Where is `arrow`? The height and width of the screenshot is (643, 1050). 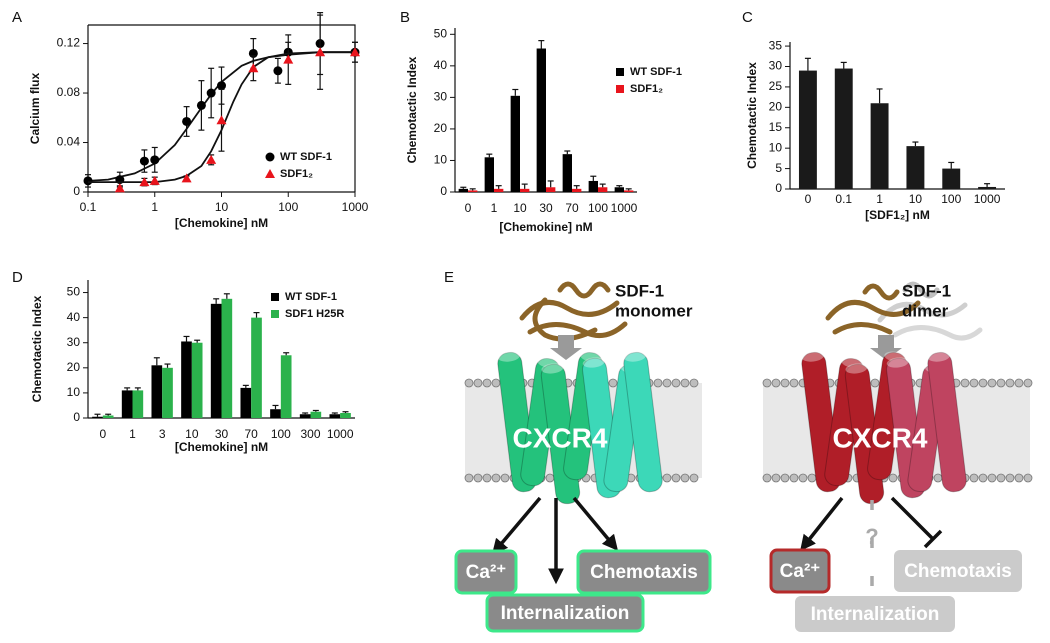
arrow is located at coordinates (822, 523).